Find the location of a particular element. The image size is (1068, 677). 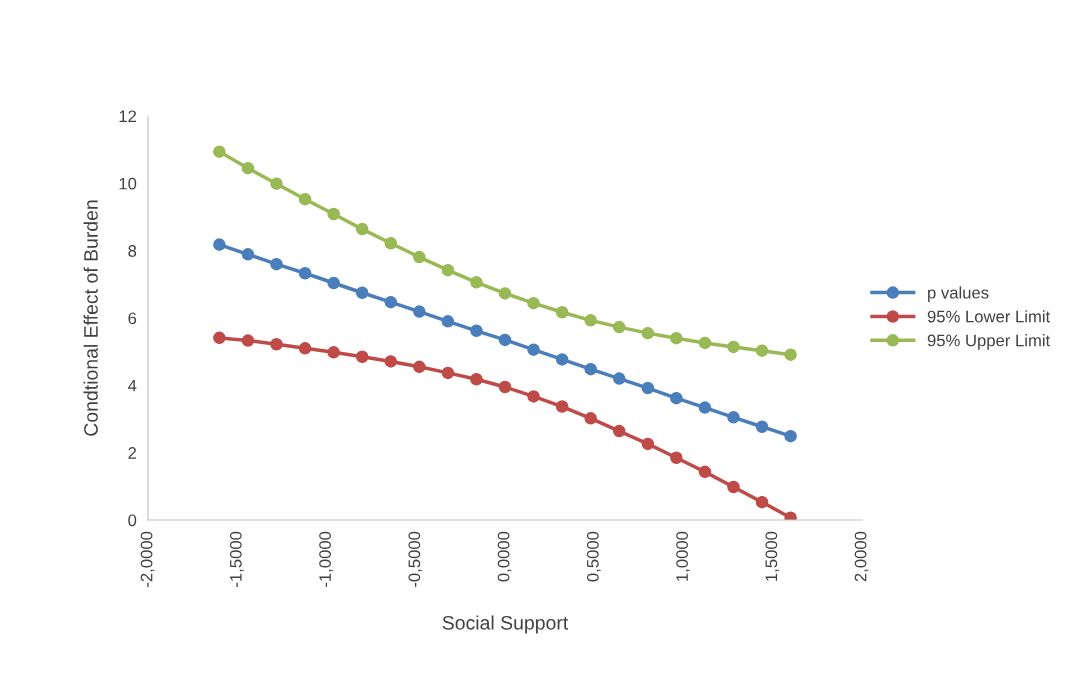

y-tick-label: 12 is located at coordinates (128, 116).